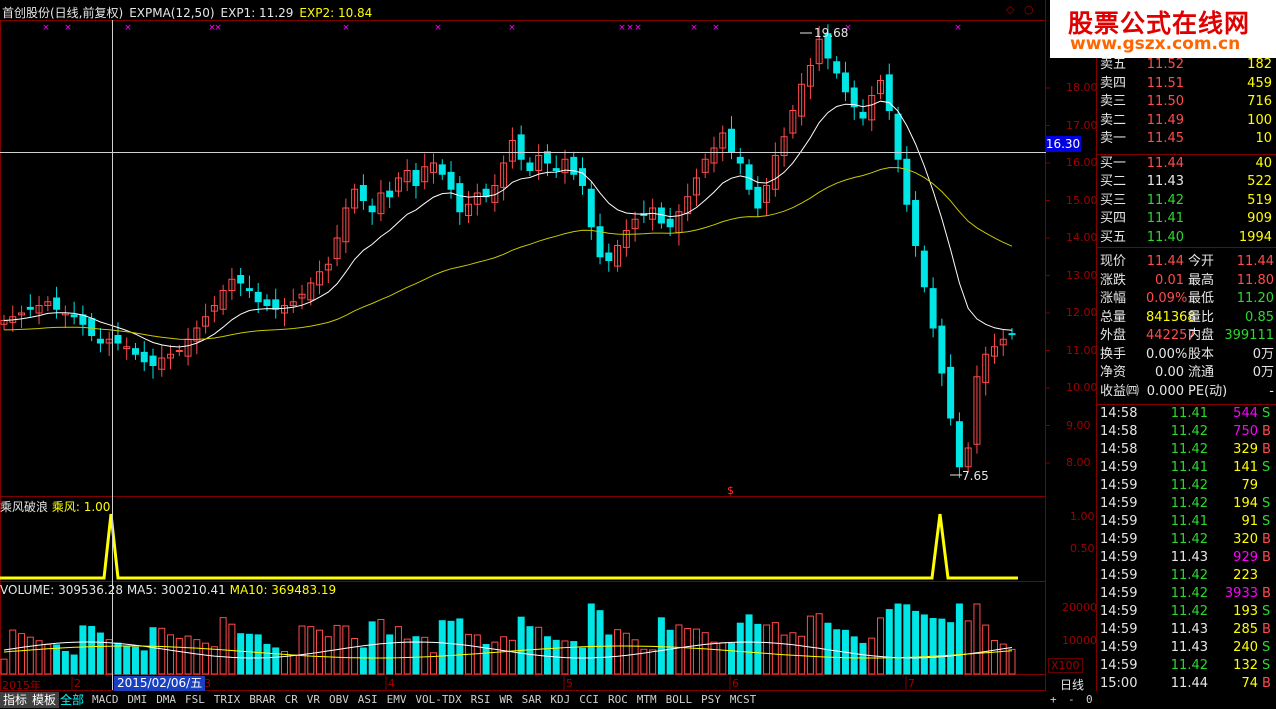  I want to click on tab-obv: OBV, so click(339, 699).